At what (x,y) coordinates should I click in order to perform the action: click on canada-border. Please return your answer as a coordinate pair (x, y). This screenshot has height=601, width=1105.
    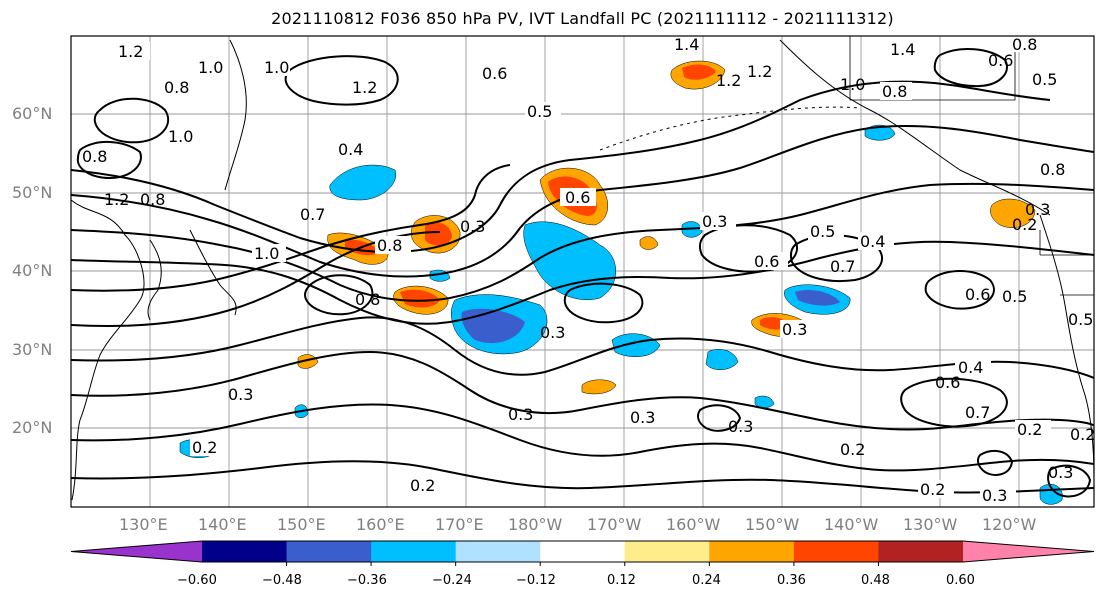
    Looking at the image, I should click on (932, 68).